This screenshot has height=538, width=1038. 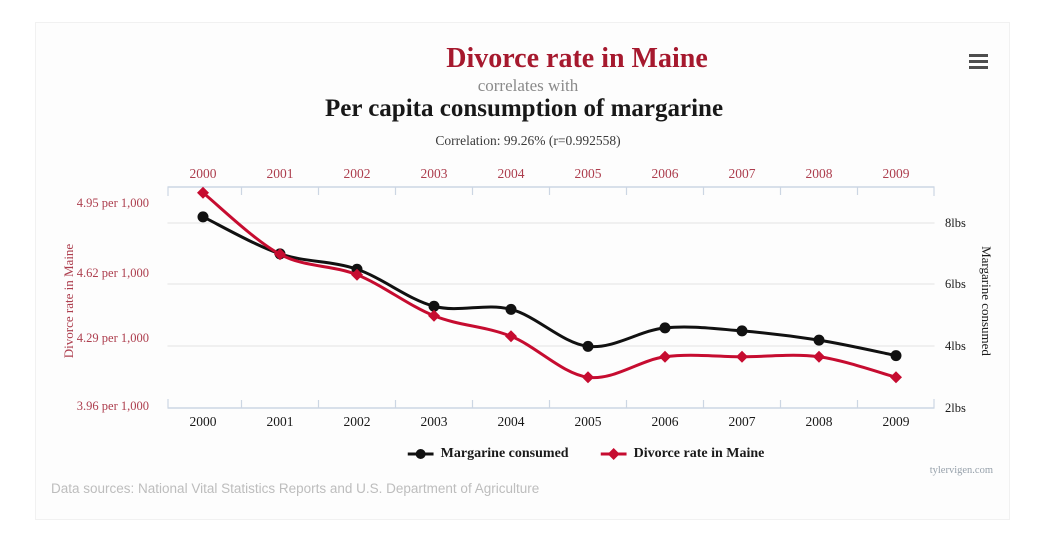 What do you see at coordinates (113, 338) in the screenshot?
I see `left-axis-tick-label: 4.29 per 1,000` at bounding box center [113, 338].